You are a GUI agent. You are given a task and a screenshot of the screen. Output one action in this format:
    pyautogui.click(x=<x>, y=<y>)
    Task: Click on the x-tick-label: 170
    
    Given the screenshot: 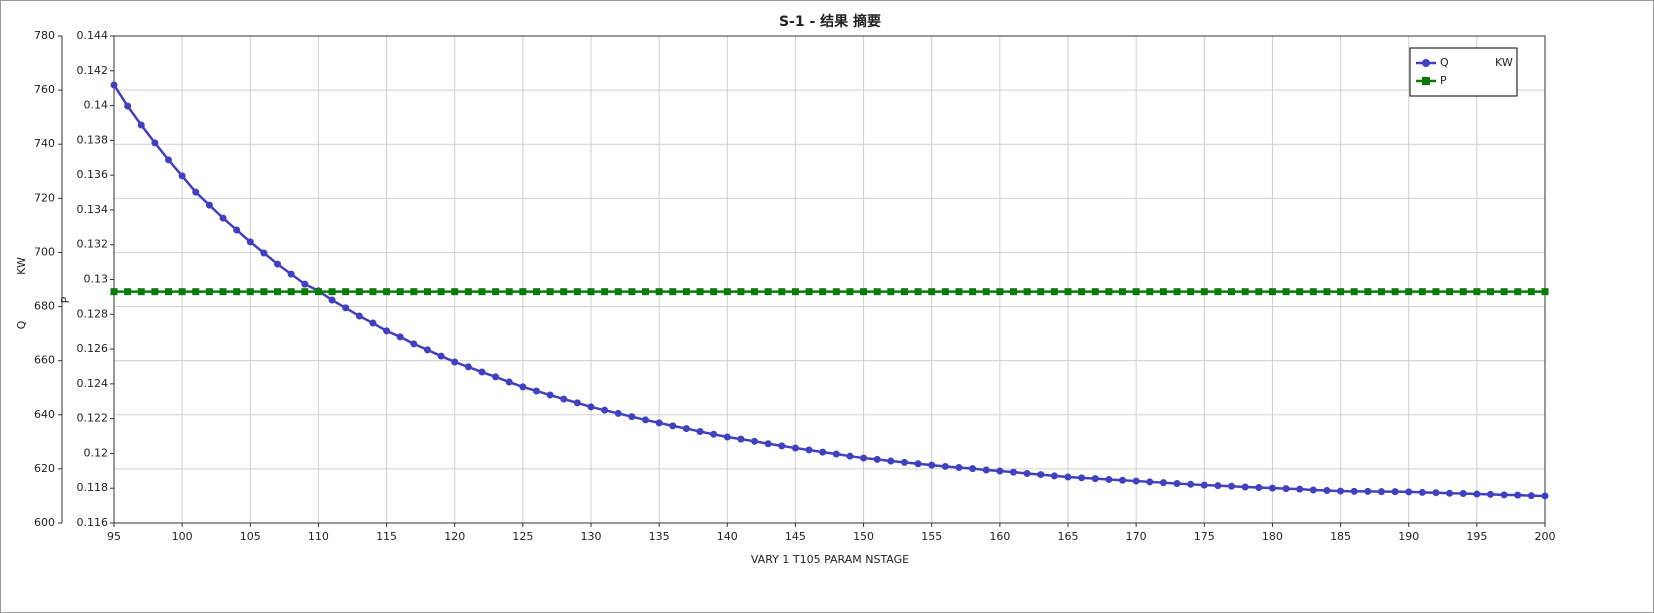 What is the action you would take?
    pyautogui.click(x=1136, y=536)
    